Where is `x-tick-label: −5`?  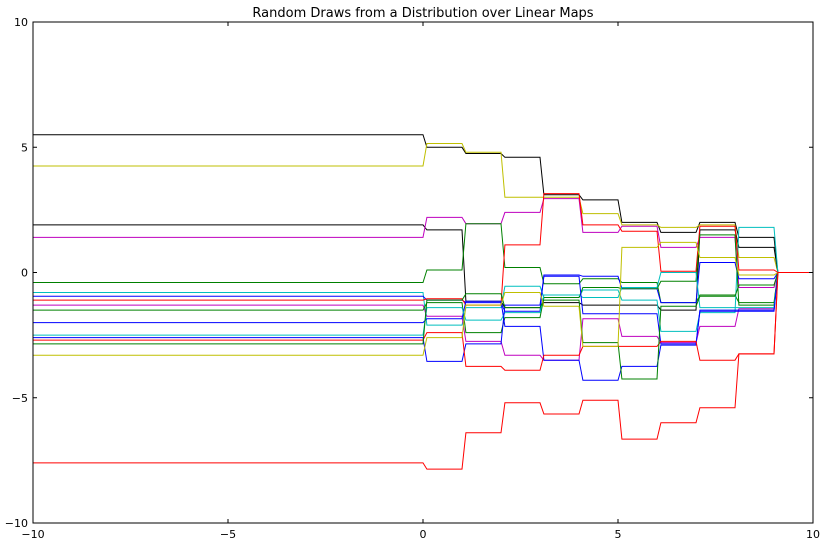 x-tick-label: −5 is located at coordinates (228, 534).